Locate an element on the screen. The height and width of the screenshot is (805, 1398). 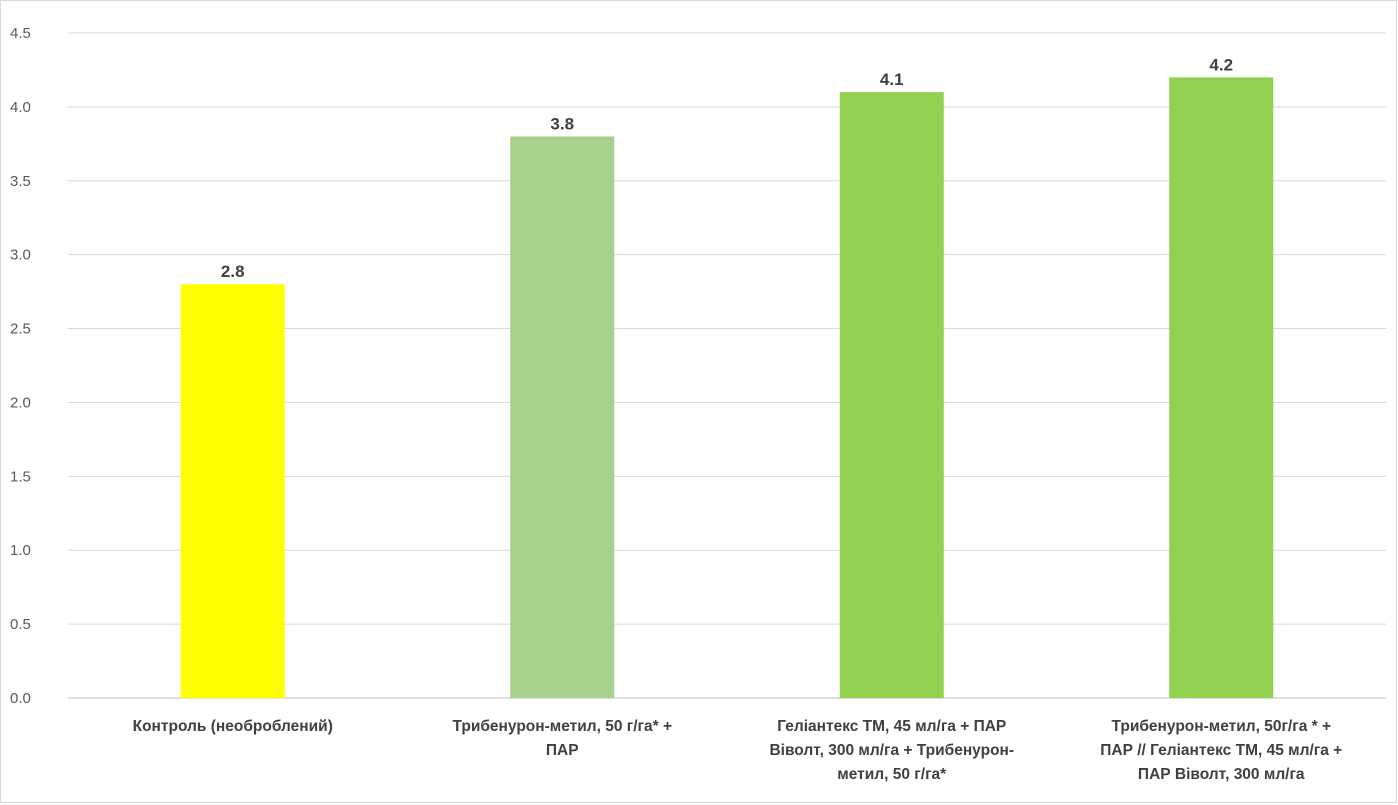
data-label: 3.8 is located at coordinates (562, 123).